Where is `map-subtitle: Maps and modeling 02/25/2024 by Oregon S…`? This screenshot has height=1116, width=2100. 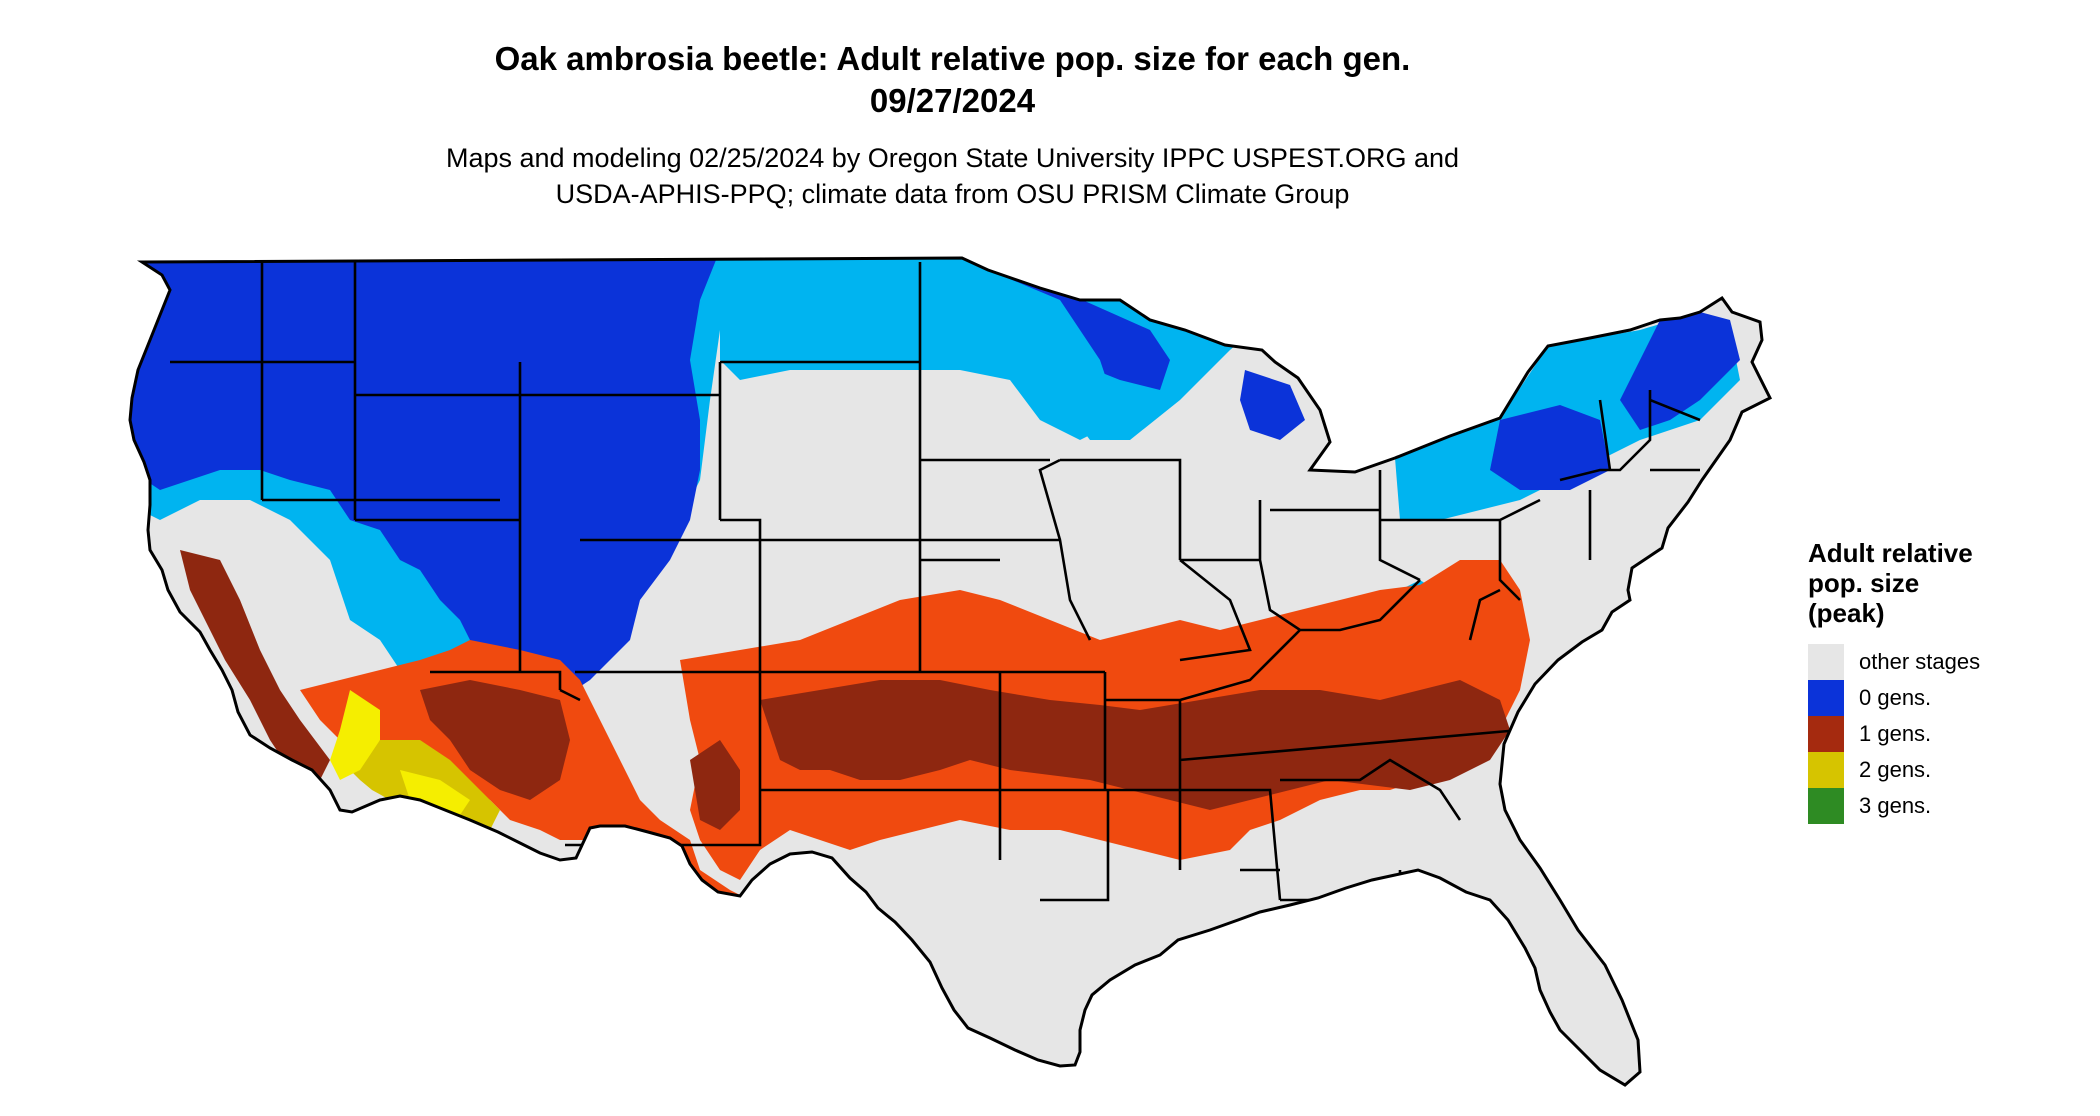 map-subtitle: Maps and modeling 02/25/2024 by Oregon S… is located at coordinates (952, 176).